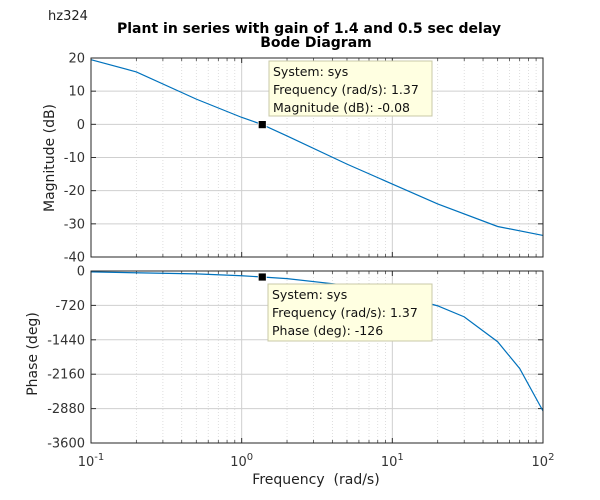 The image size is (600, 500). What do you see at coordinates (262, 277) in the screenshot?
I see `phase-datatip-marker` at bounding box center [262, 277].